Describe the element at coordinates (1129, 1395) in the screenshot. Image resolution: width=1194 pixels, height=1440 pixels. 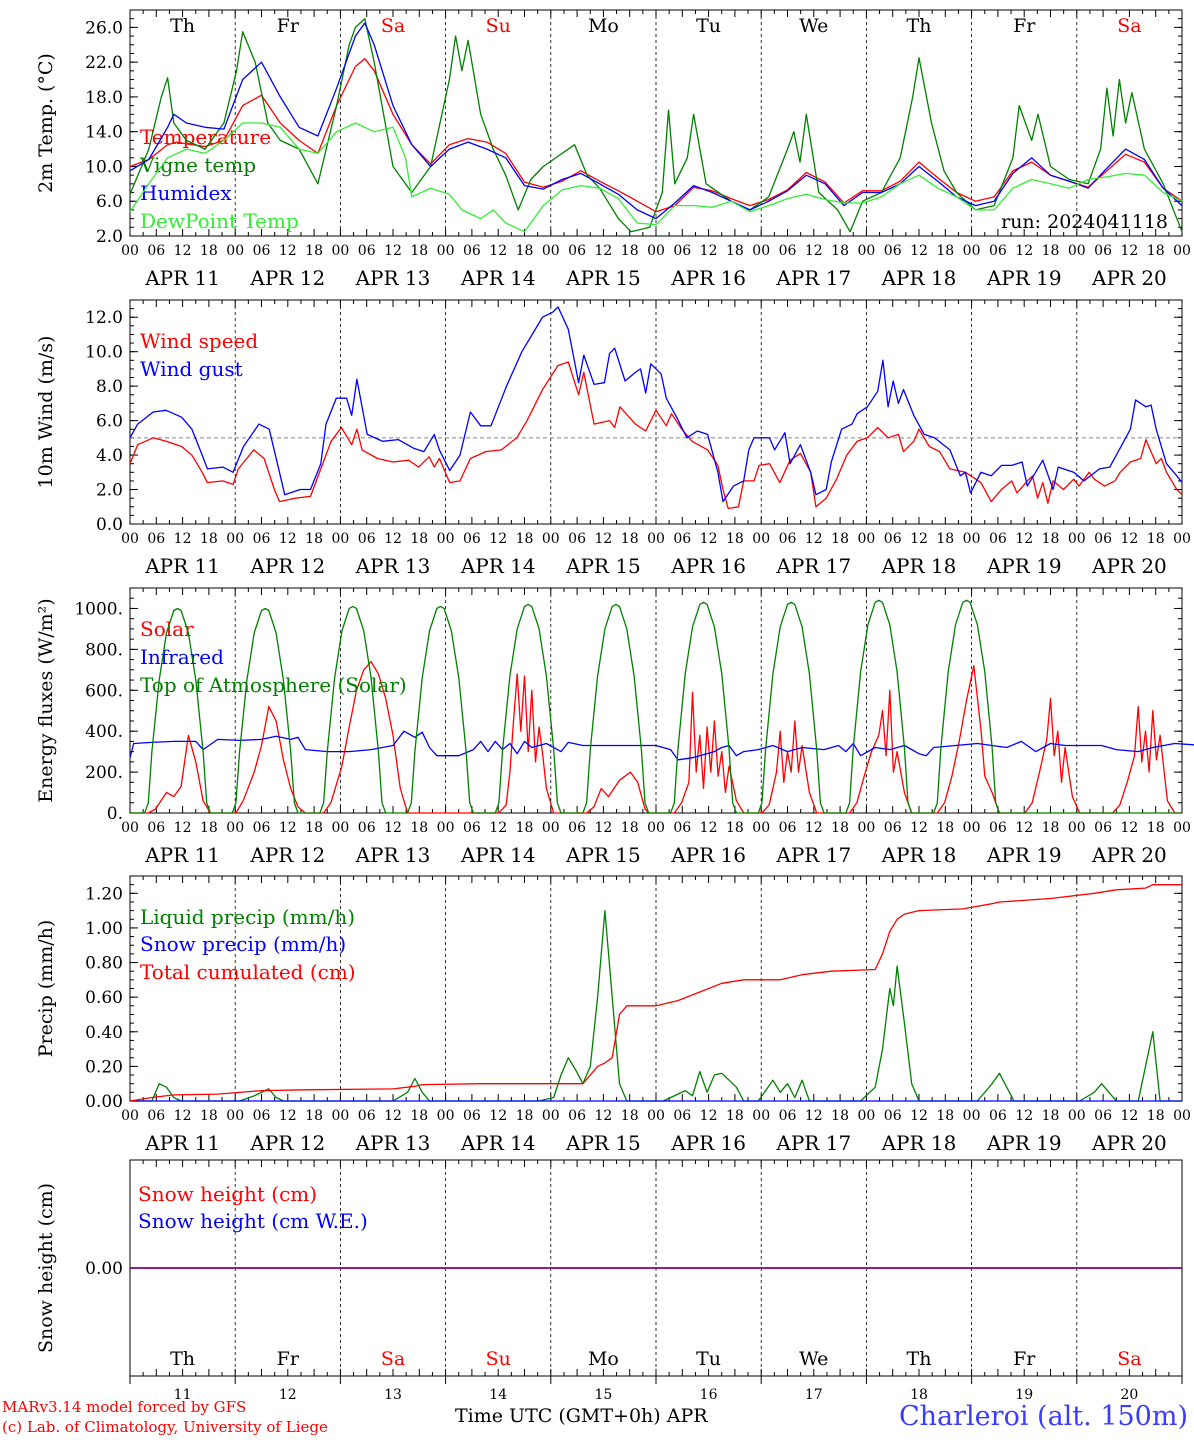
I see `day-number-label: 20` at that location.